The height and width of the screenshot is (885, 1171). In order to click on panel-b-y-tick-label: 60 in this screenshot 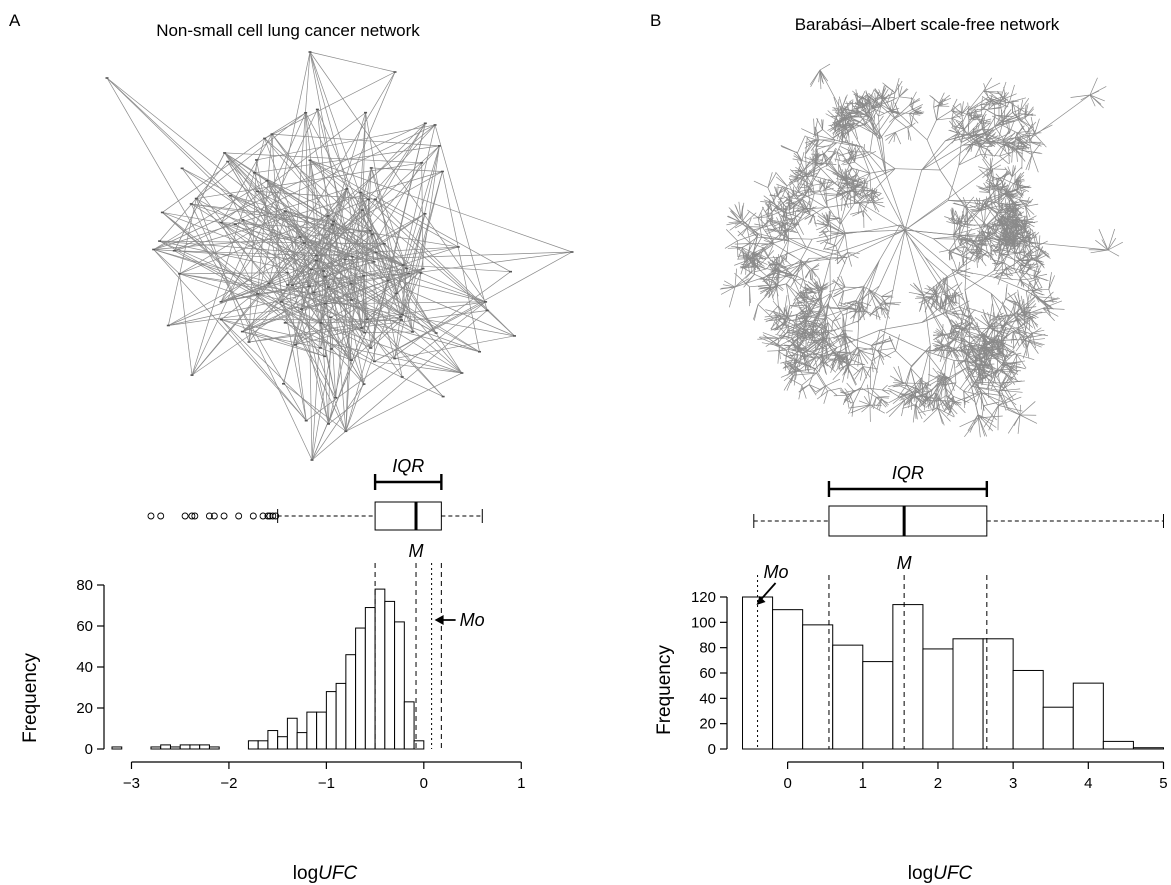, I will do `click(707, 673)`.